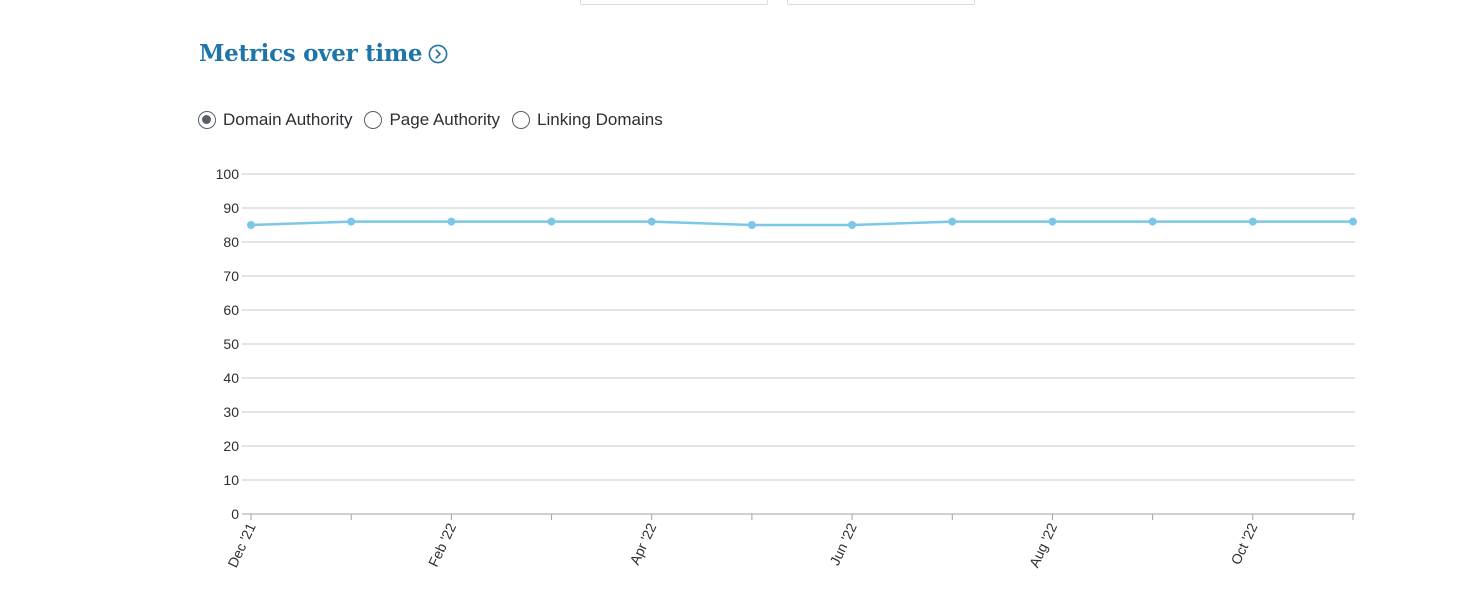 The image size is (1476, 610). Describe the element at coordinates (231, 242) in the screenshot. I see `y-tick-label: 80` at that location.